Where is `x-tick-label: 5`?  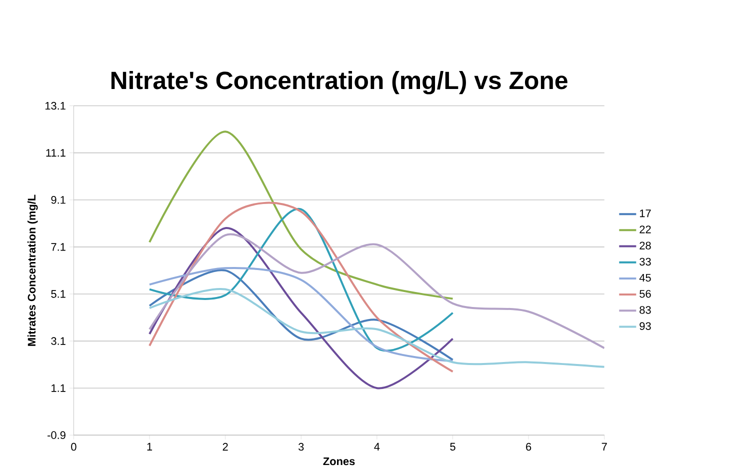 x-tick-label: 5 is located at coordinates (453, 446).